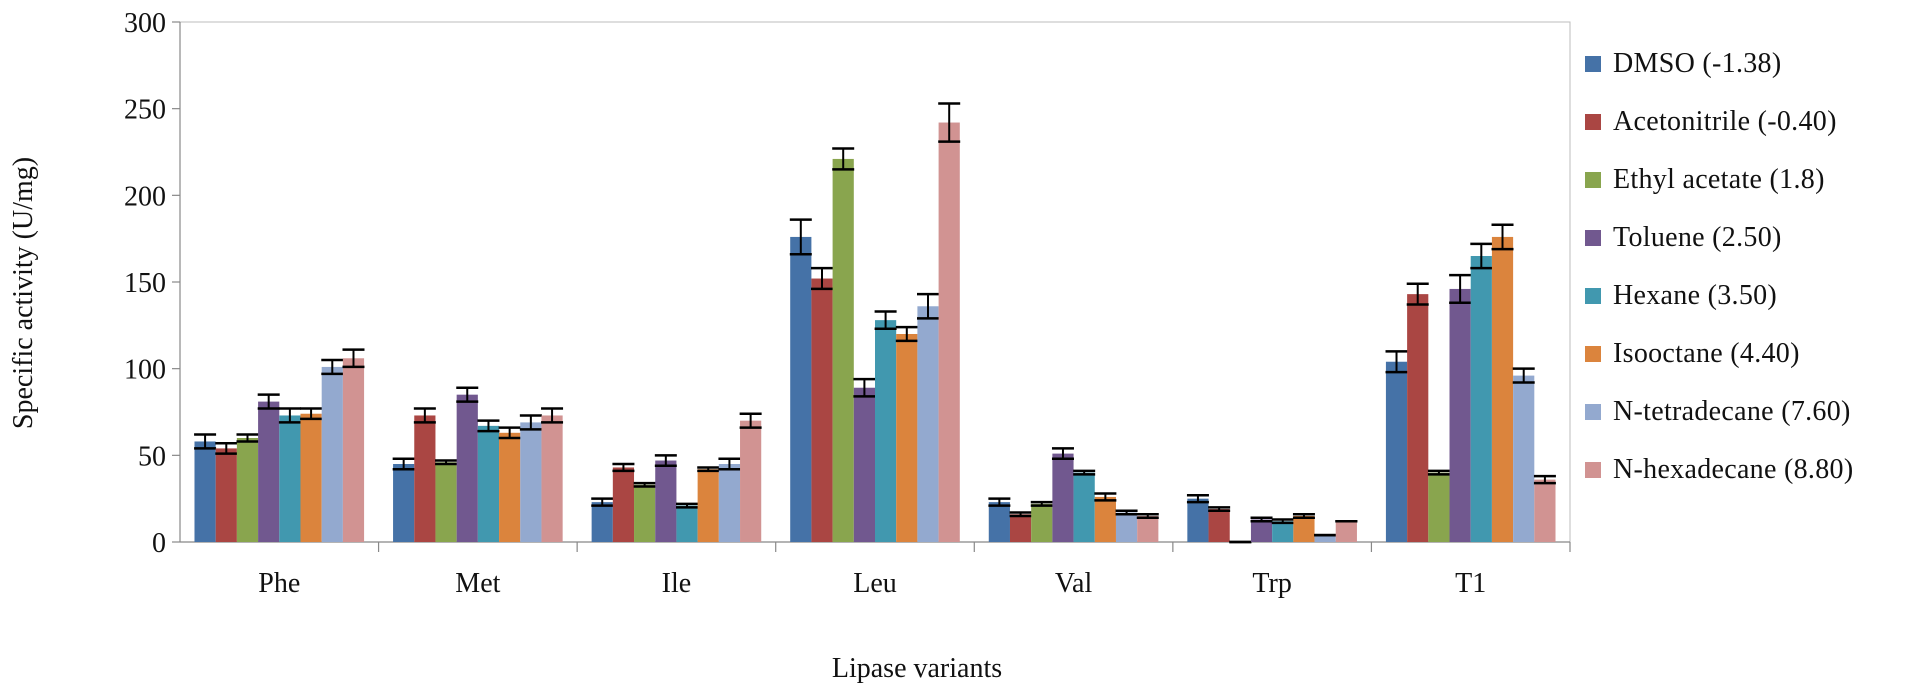 The height and width of the screenshot is (694, 1918). Describe the element at coordinates (1697, 237) in the screenshot. I see `legend-label: Toluene (2.50)` at that location.